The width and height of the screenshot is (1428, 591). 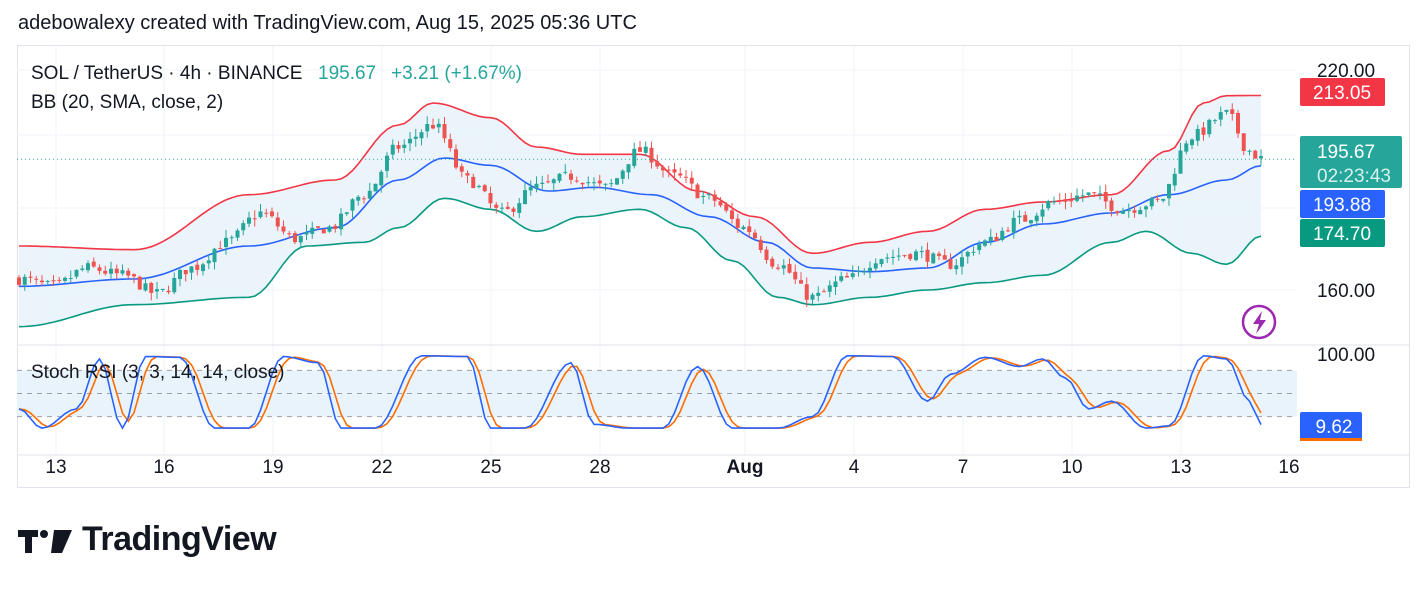 I want to click on lightning-icon, so click(x=1259, y=322).